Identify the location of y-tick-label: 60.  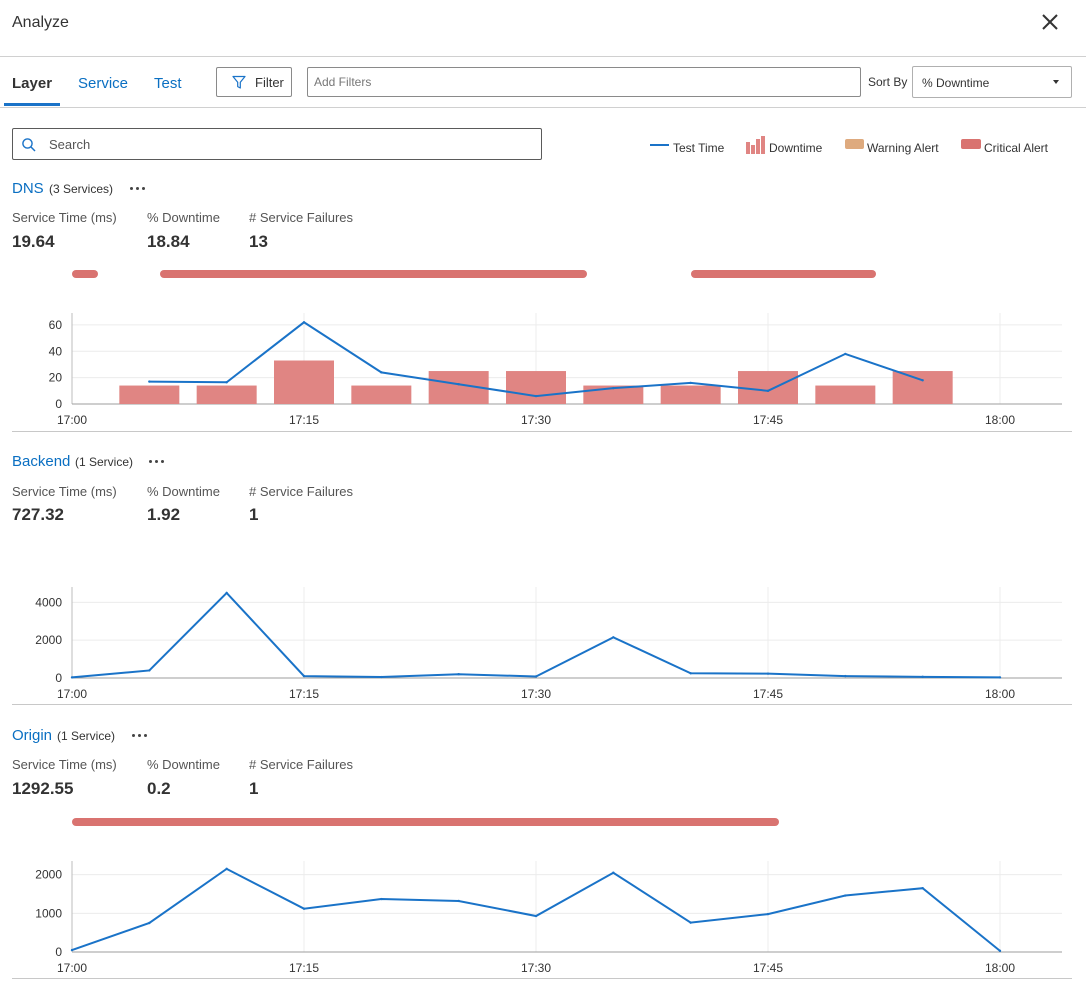
(56, 325).